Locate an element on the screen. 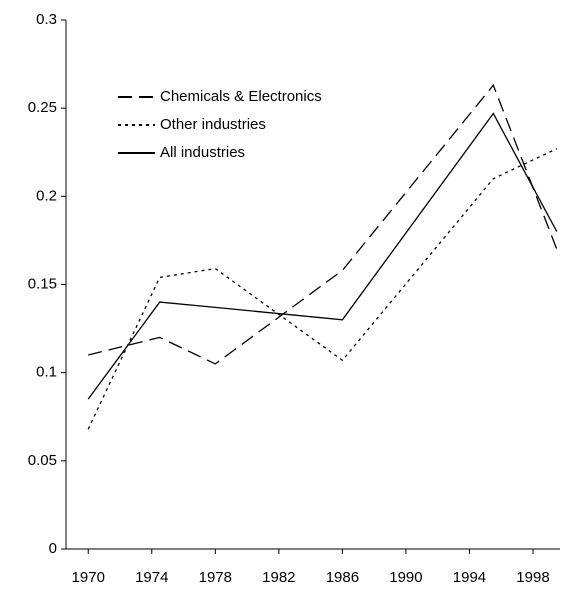  legend-label: Other industries is located at coordinates (213, 124).